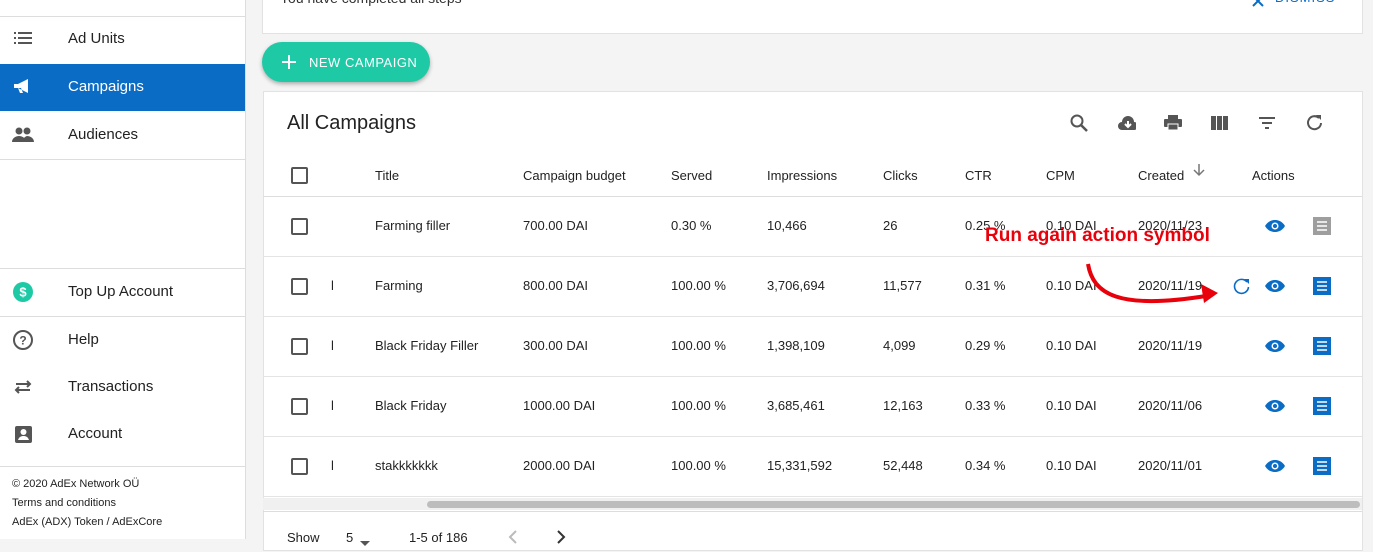 The image size is (1373, 552). Describe the element at coordinates (351, 123) in the screenshot. I see `table-title: All Campaigns` at that location.